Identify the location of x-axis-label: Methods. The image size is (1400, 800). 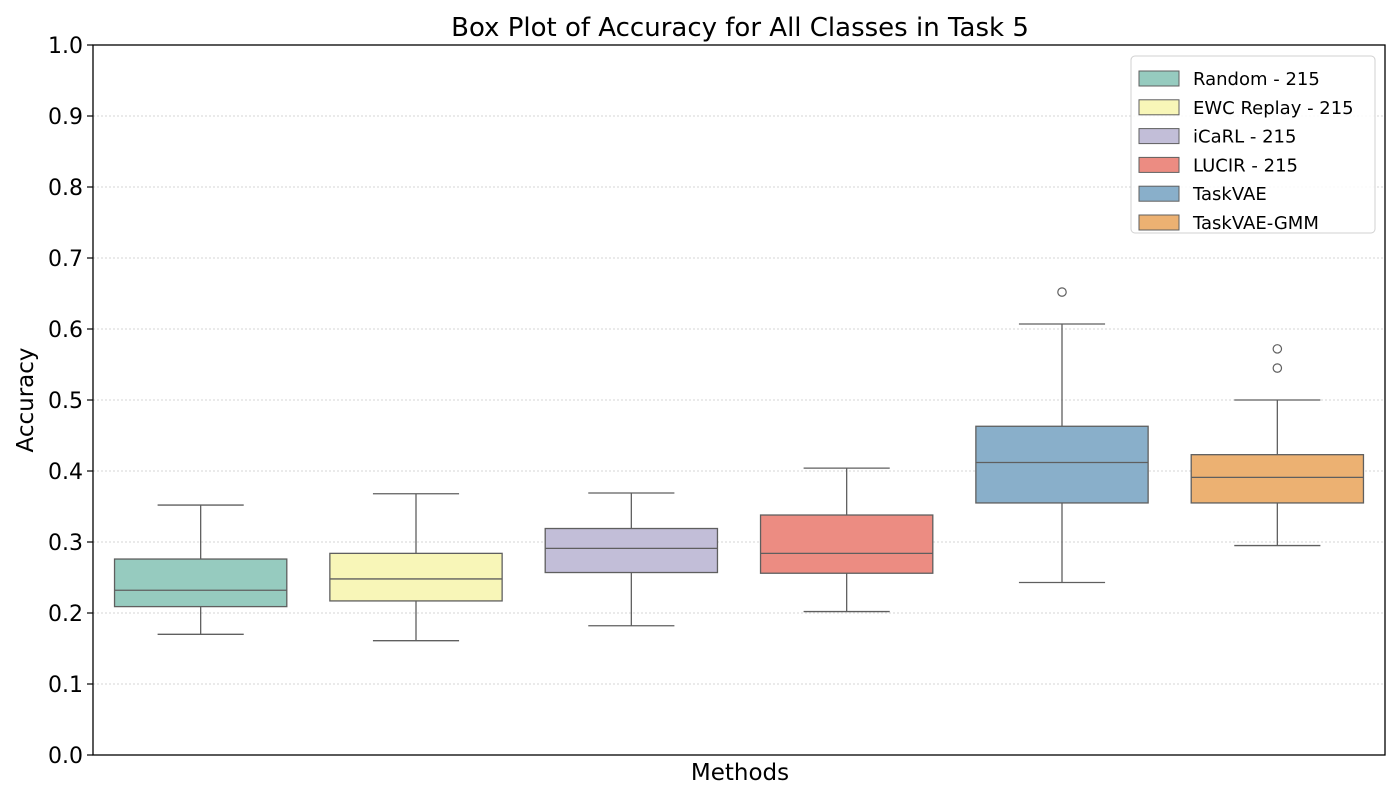
(740, 773).